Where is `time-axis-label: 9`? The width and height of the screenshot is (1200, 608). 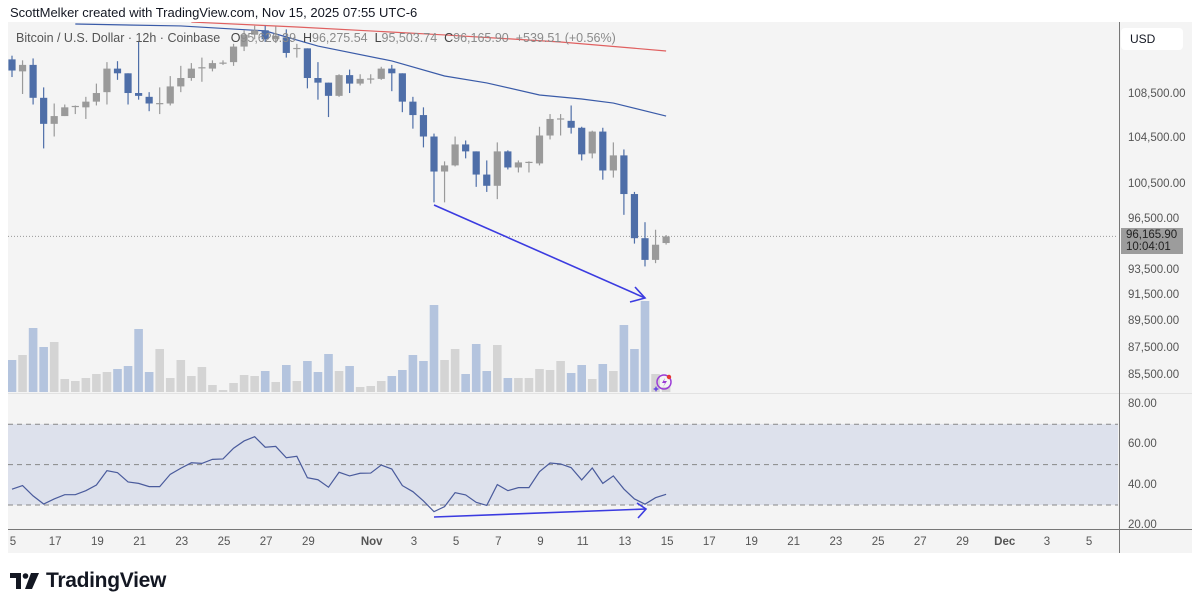 time-axis-label: 9 is located at coordinates (540, 542).